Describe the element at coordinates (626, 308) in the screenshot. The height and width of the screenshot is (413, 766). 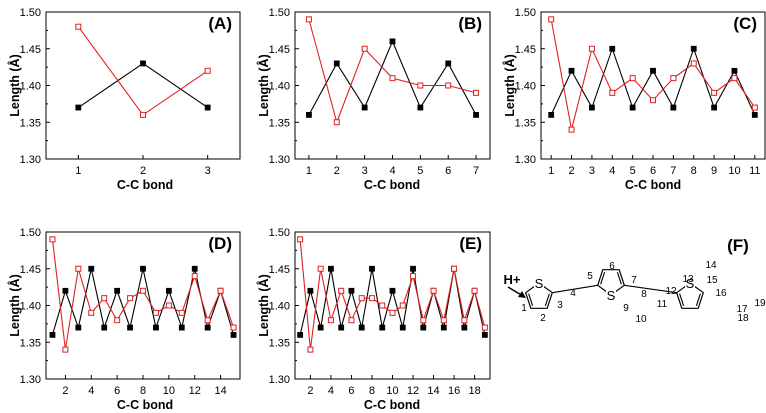
I see `bond-number-label: 9` at that location.